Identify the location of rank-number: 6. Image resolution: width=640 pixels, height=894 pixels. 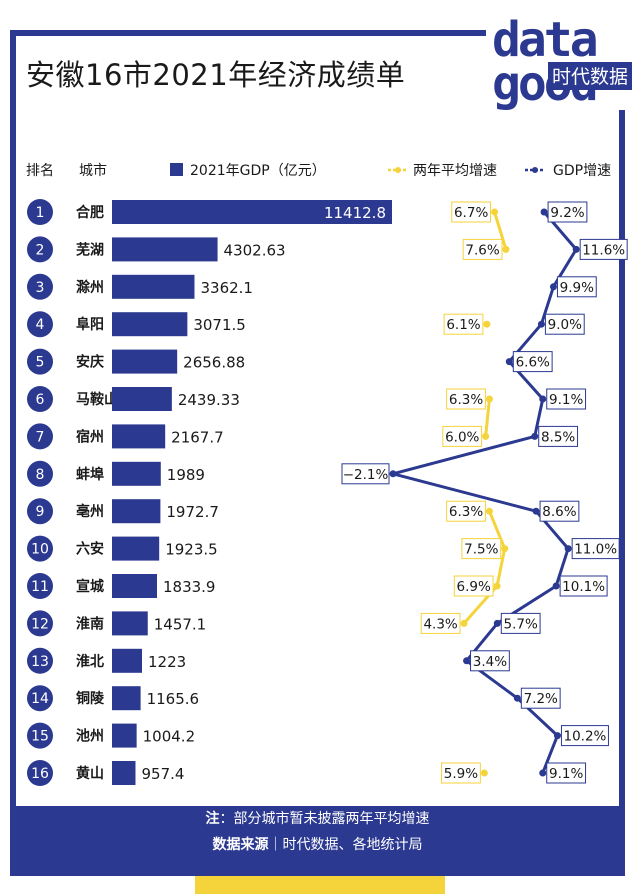
(40, 400).